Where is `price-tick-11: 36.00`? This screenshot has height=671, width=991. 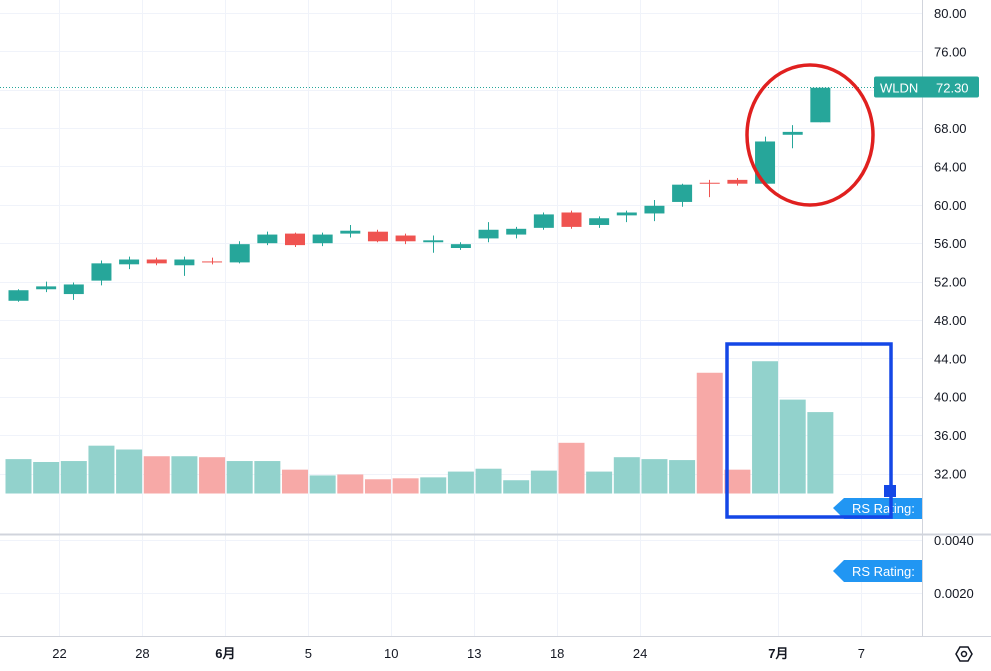
price-tick-11: 36.00 is located at coordinates (950, 435).